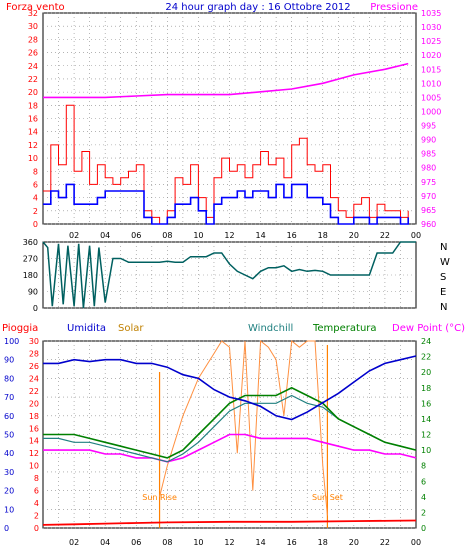 The width and height of the screenshot is (466, 555). I want to click on pressure-y-tick: 980, so click(428, 168).